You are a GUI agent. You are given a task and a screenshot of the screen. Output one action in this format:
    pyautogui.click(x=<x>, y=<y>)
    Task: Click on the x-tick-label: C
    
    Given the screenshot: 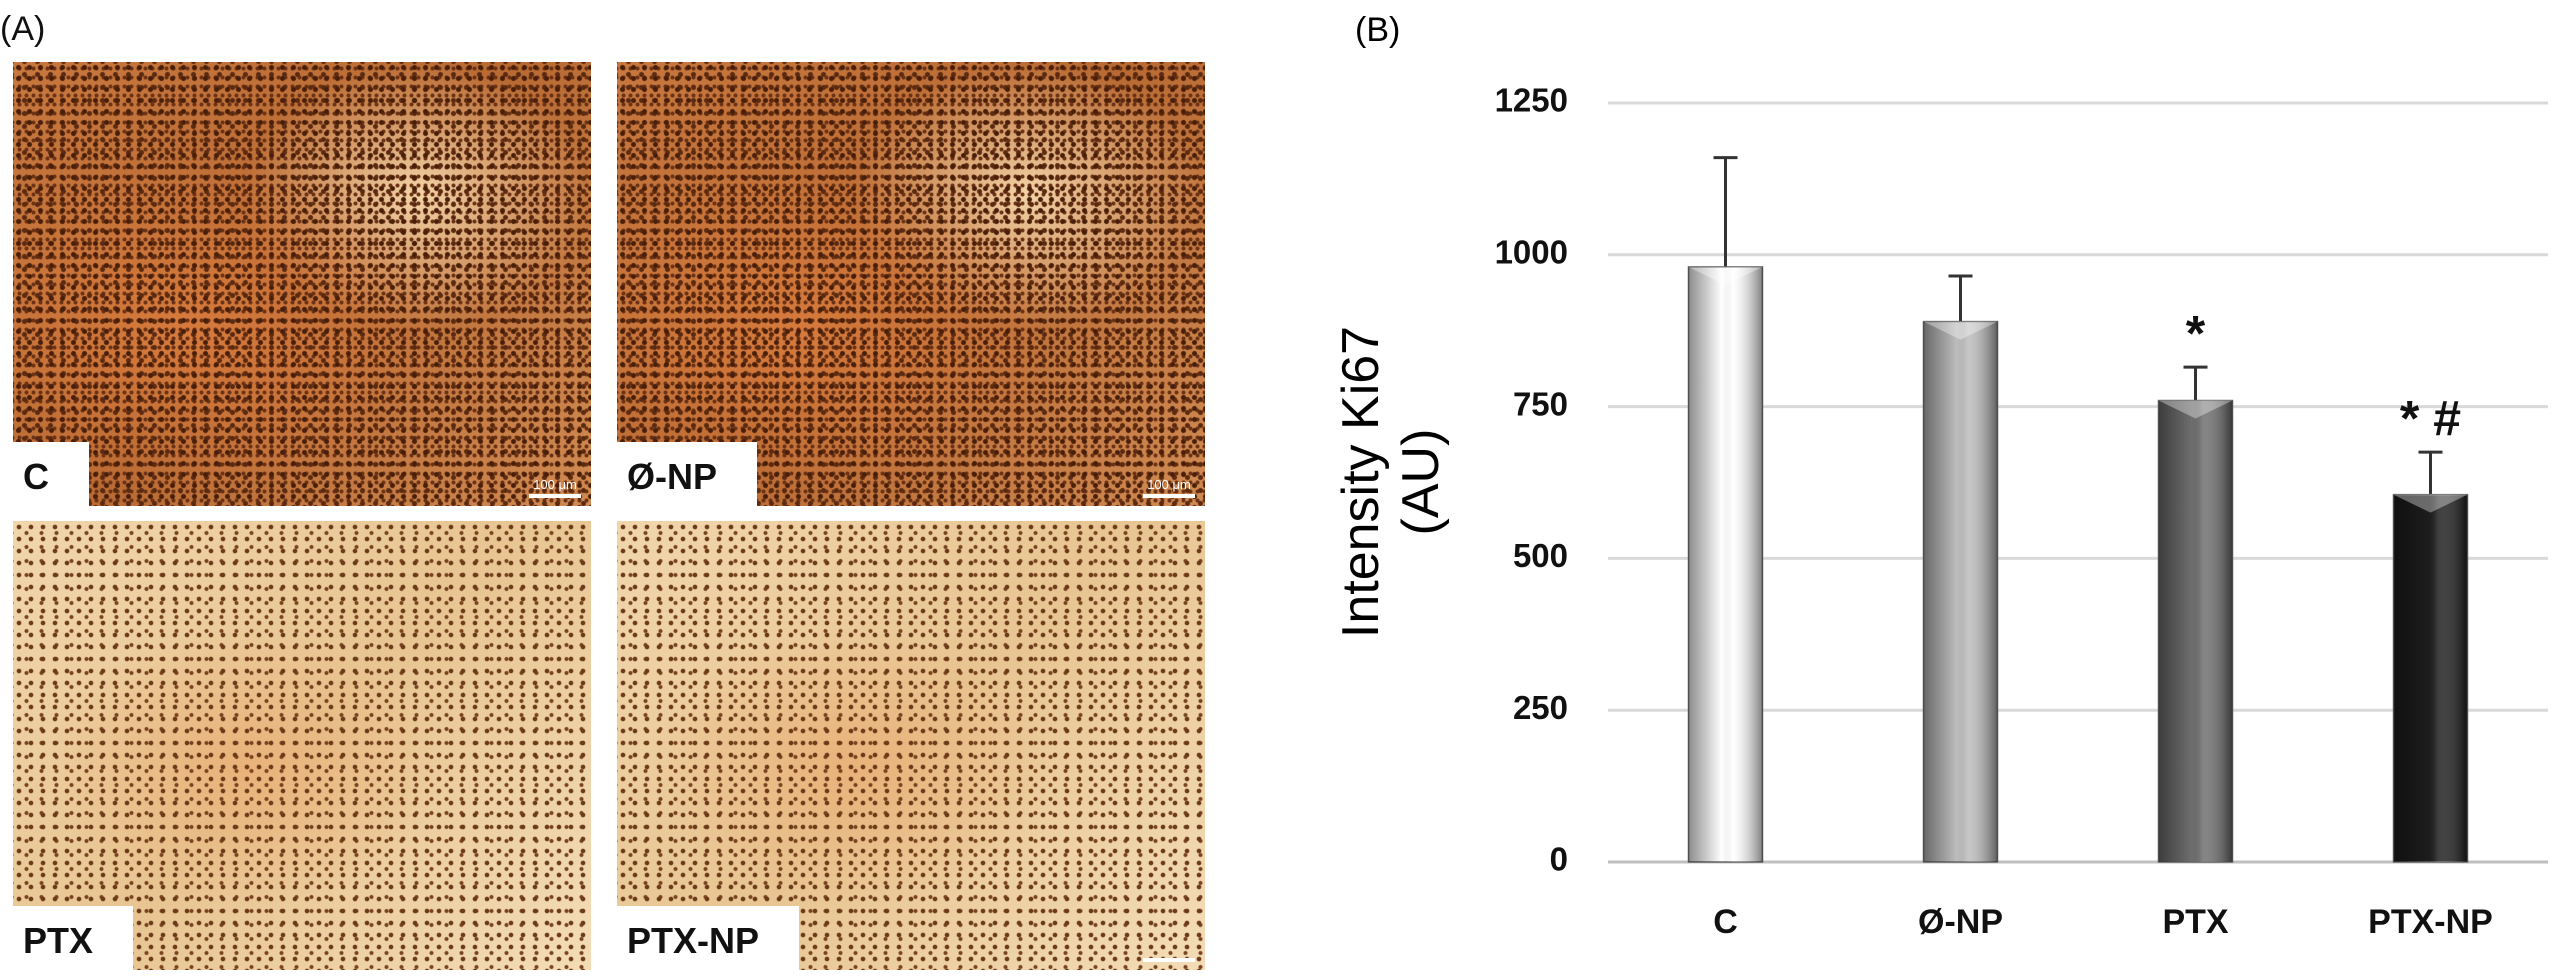 What is the action you would take?
    pyautogui.click(x=1725, y=922)
    